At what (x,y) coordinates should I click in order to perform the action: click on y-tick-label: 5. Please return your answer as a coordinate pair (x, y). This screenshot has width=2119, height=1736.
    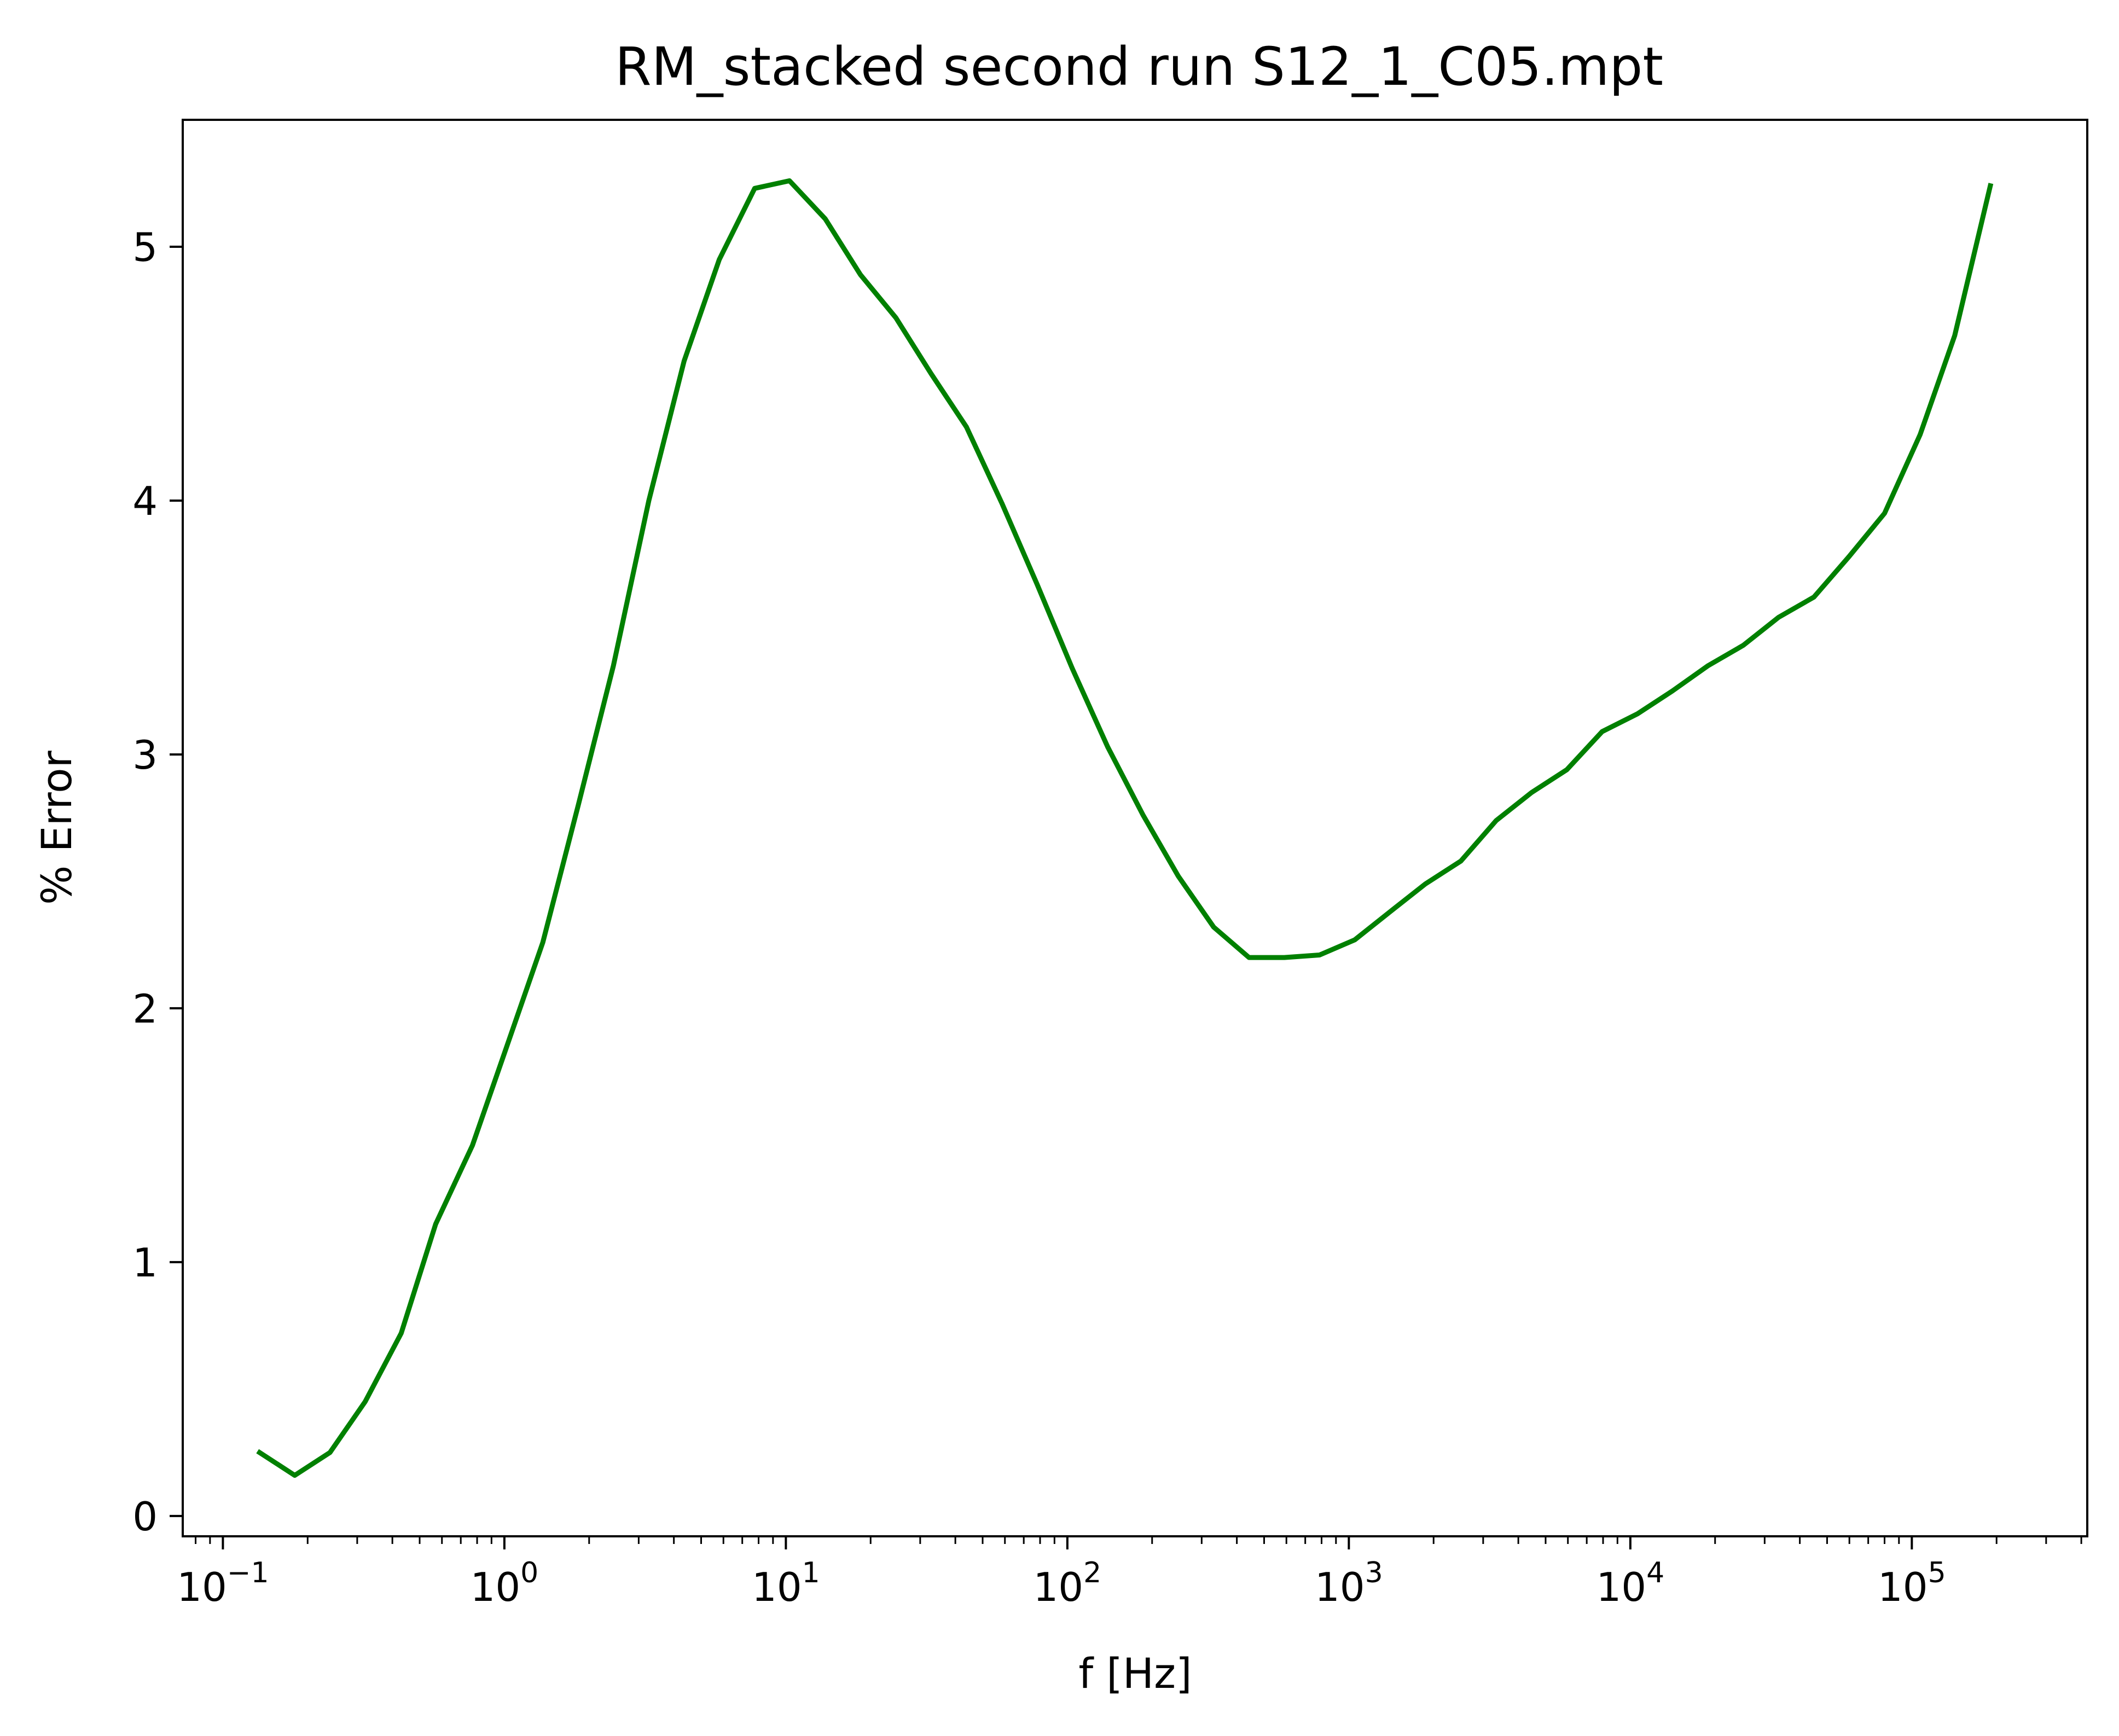
    Looking at the image, I should click on (145, 247).